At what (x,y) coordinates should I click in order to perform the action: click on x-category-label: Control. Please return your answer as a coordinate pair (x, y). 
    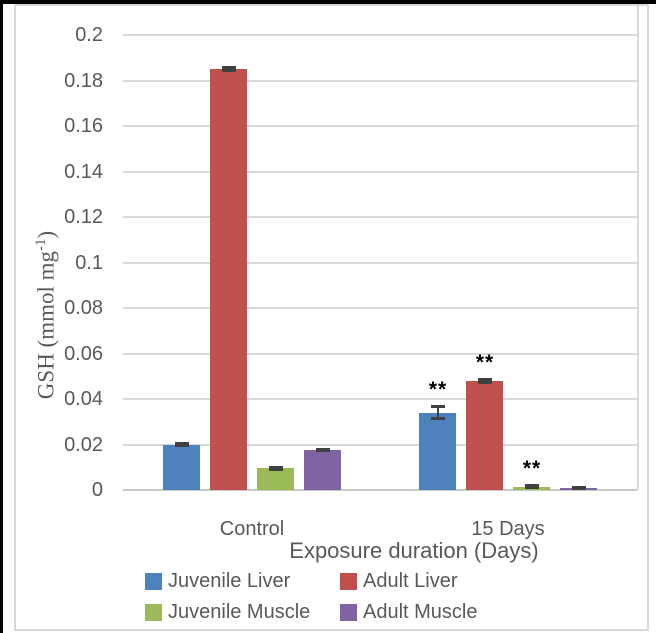
    Looking at the image, I should click on (252, 529).